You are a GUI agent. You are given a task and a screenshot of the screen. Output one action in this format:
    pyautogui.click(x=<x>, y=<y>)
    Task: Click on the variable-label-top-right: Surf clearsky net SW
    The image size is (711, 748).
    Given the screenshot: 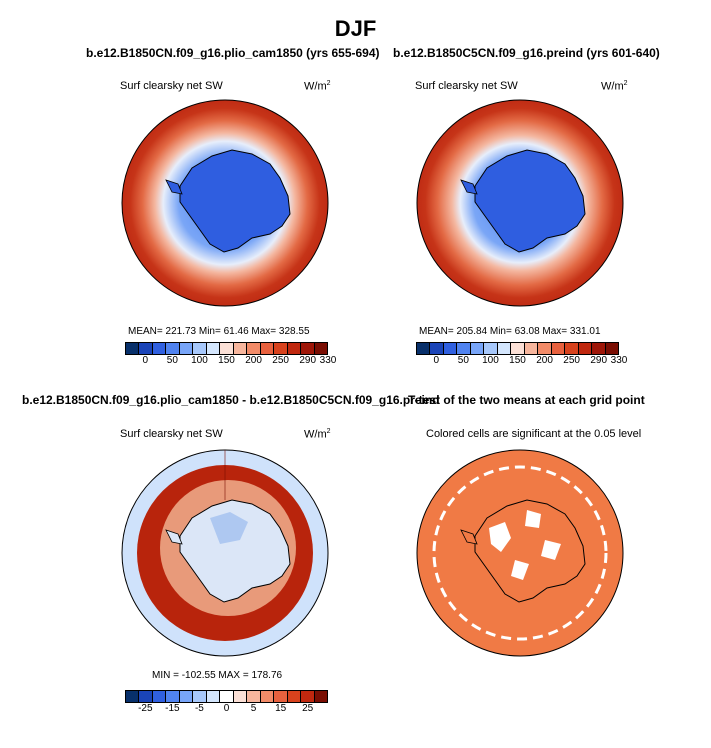 What is the action you would take?
    pyautogui.click(x=466, y=86)
    